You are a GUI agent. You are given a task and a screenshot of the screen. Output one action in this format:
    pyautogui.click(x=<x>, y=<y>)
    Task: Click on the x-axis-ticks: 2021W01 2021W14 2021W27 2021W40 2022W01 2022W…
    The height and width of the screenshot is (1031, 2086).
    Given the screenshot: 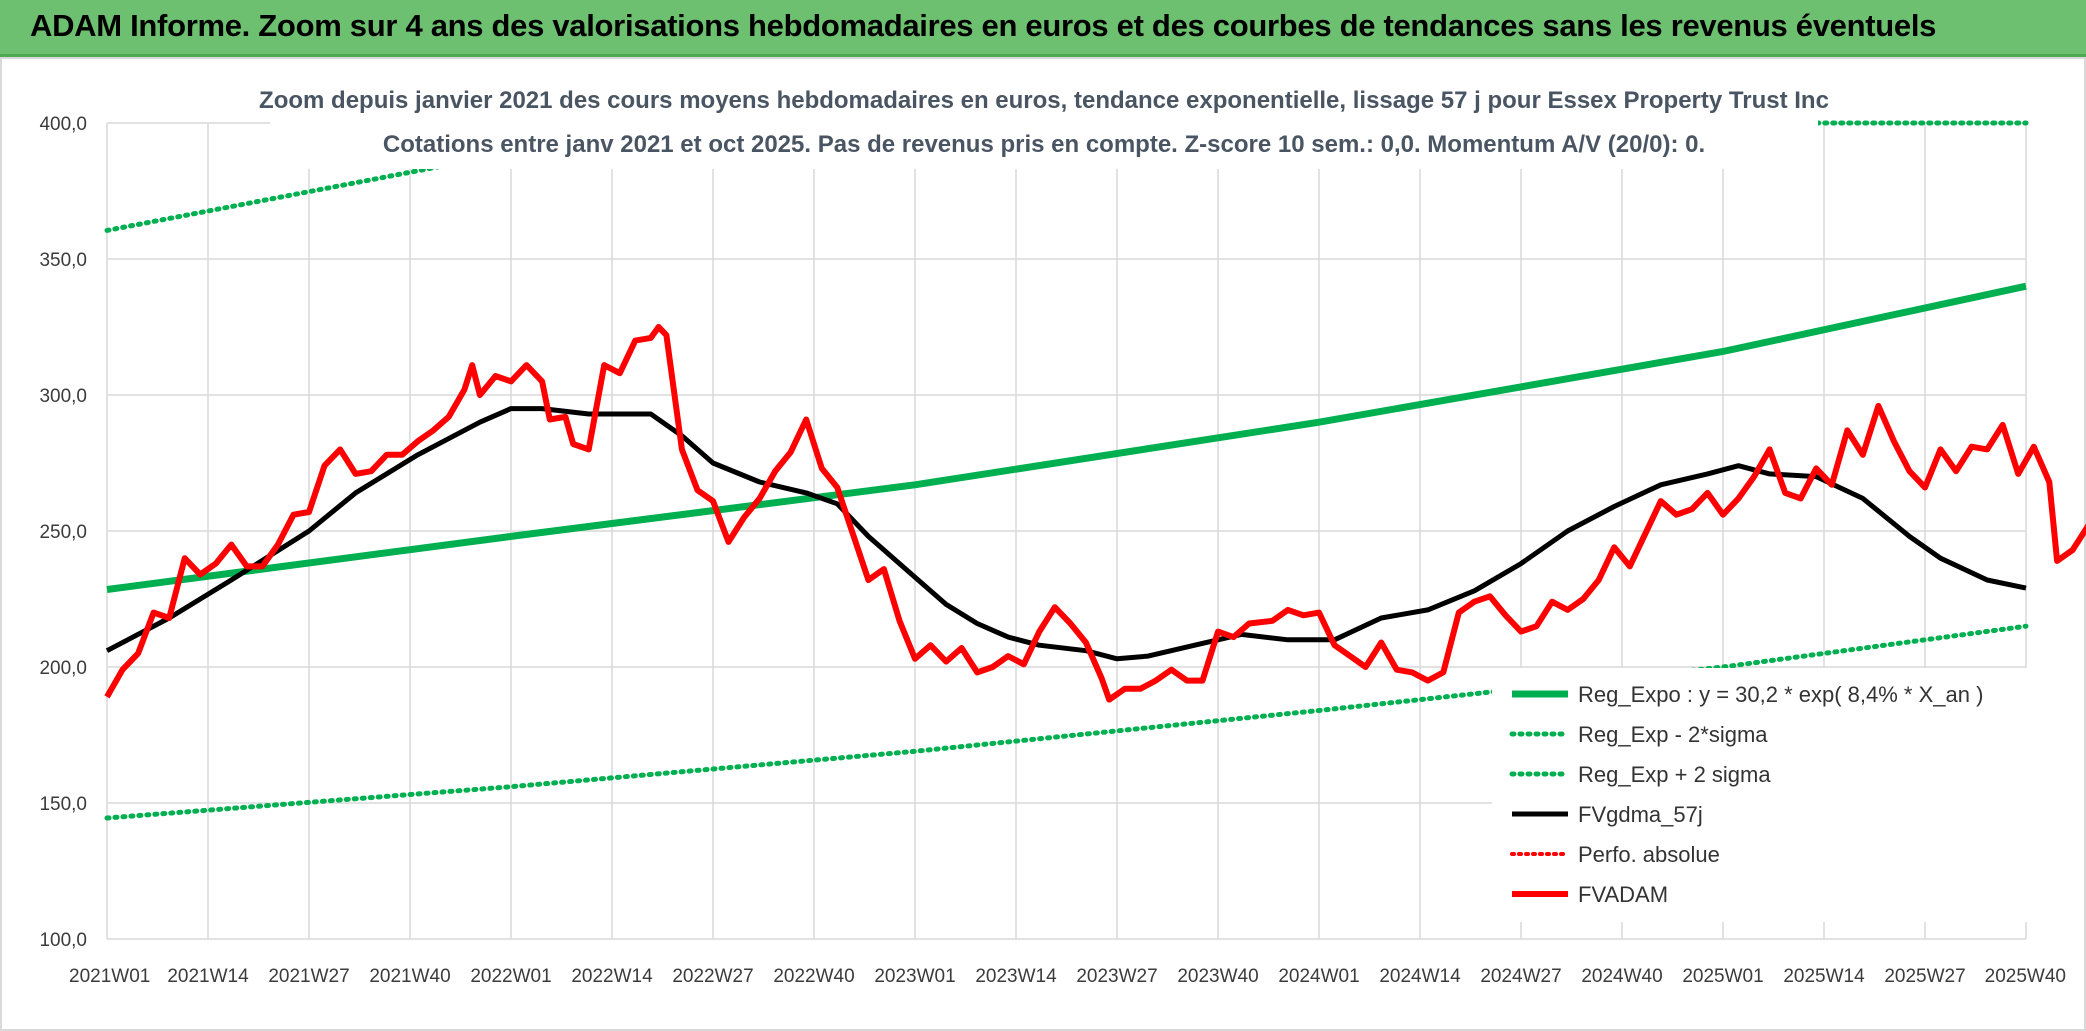 What is the action you would take?
    pyautogui.click(x=1067, y=976)
    